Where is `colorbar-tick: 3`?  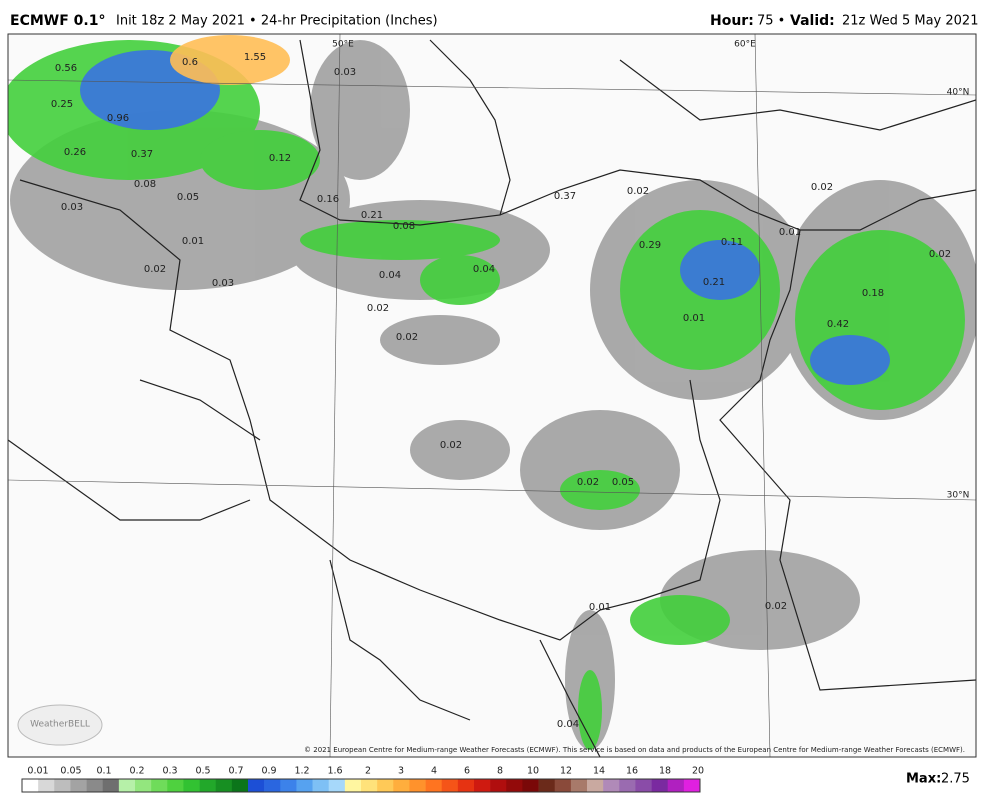
colorbar-tick: 3 is located at coordinates (401, 771).